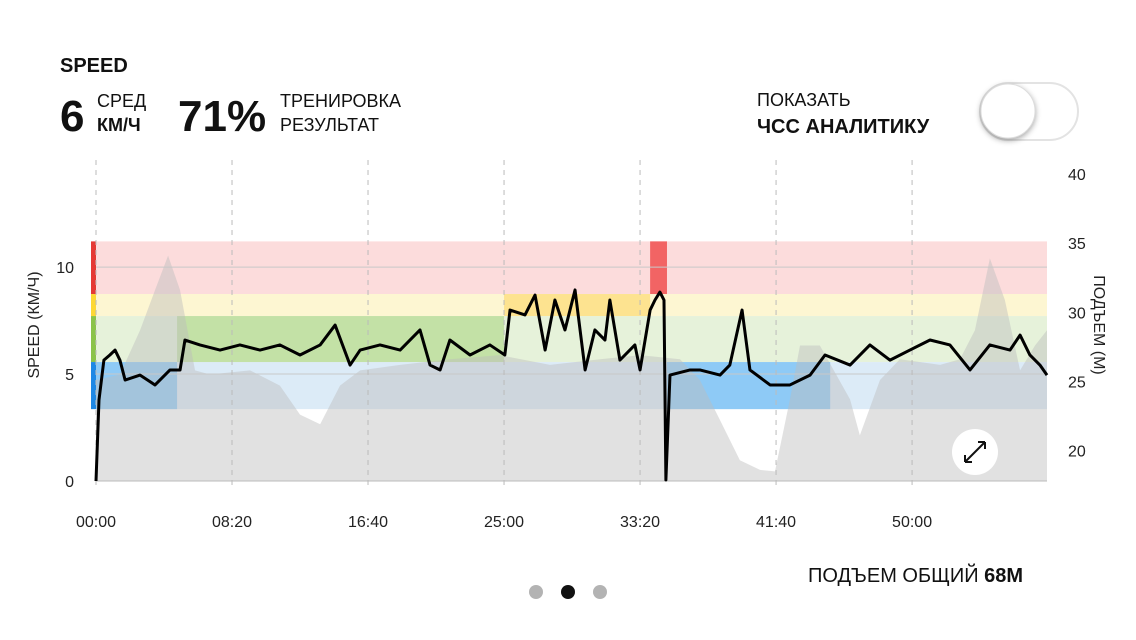 Image resolution: width=1136 pixels, height=640 pixels. I want to click on avg-unit: КМ/Ч, so click(119, 125).